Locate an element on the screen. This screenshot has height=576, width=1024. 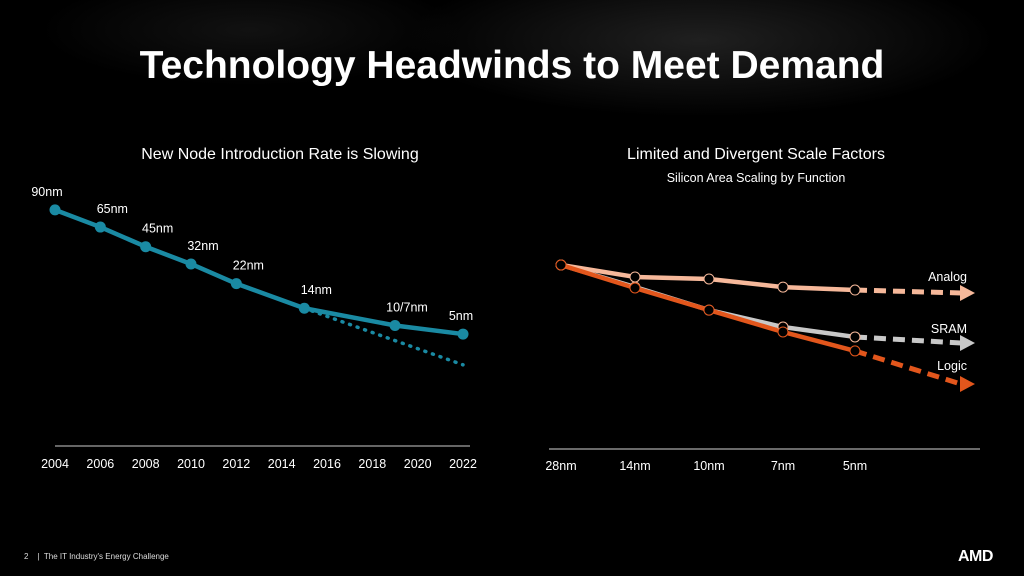
left-chart-title: New Node Introduction Rate is Slowing is located at coordinates (280, 154).